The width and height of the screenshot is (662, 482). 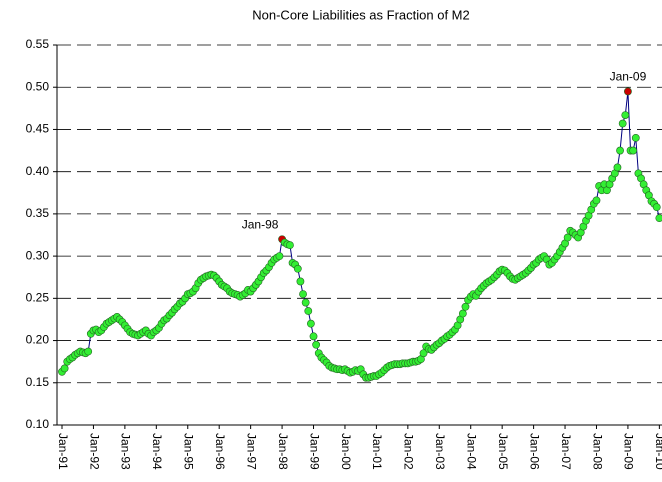 What do you see at coordinates (657, 451) in the screenshot?
I see `x-tick-label: Jan-10` at bounding box center [657, 451].